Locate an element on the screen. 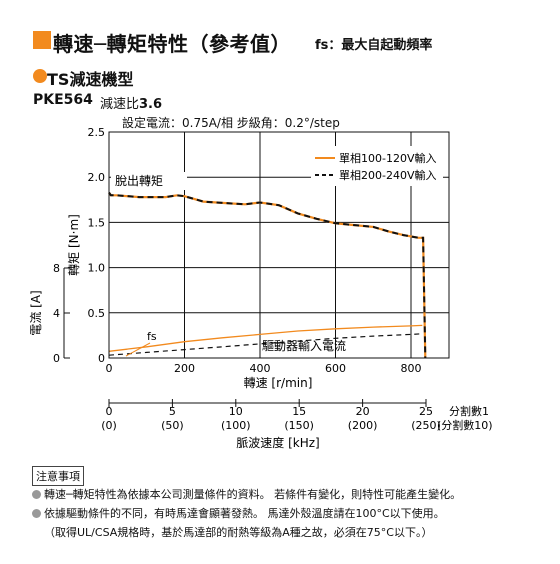  current-line-200v is located at coordinates (265, 344).